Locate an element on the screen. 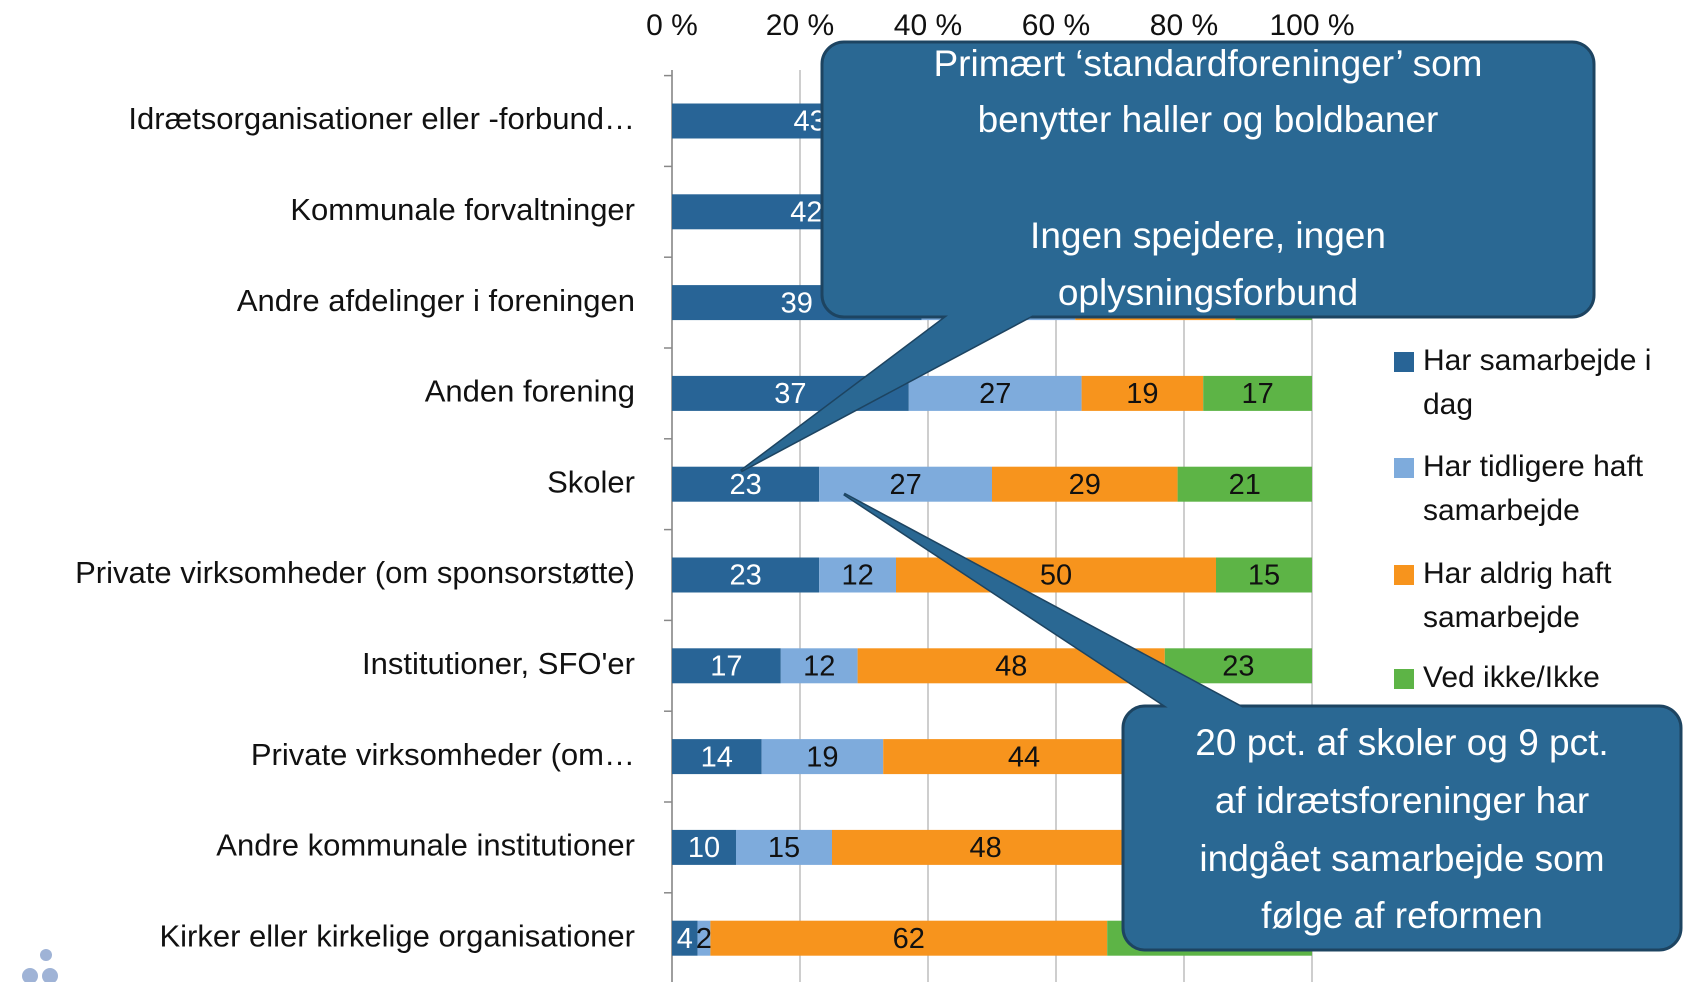 The width and height of the screenshot is (1685, 982). legend-label: Har aldrig haft samarbejde is located at coordinates (1517, 595).